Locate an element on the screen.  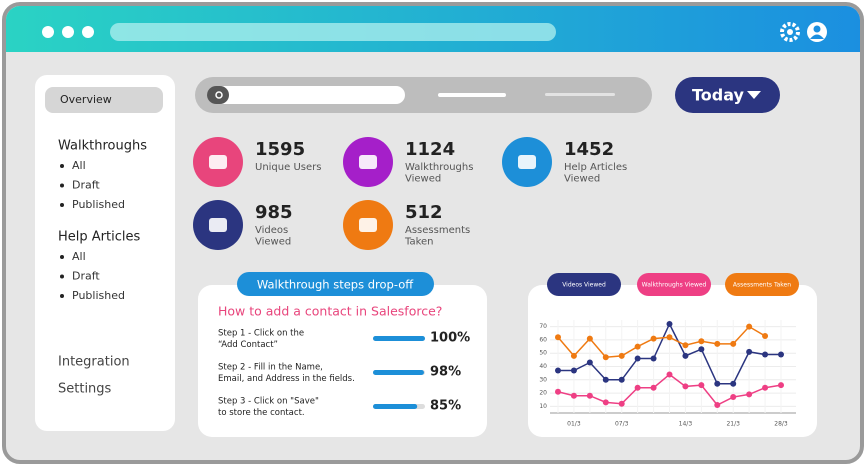
x-tick-label: 14/3 is located at coordinates (686, 424).